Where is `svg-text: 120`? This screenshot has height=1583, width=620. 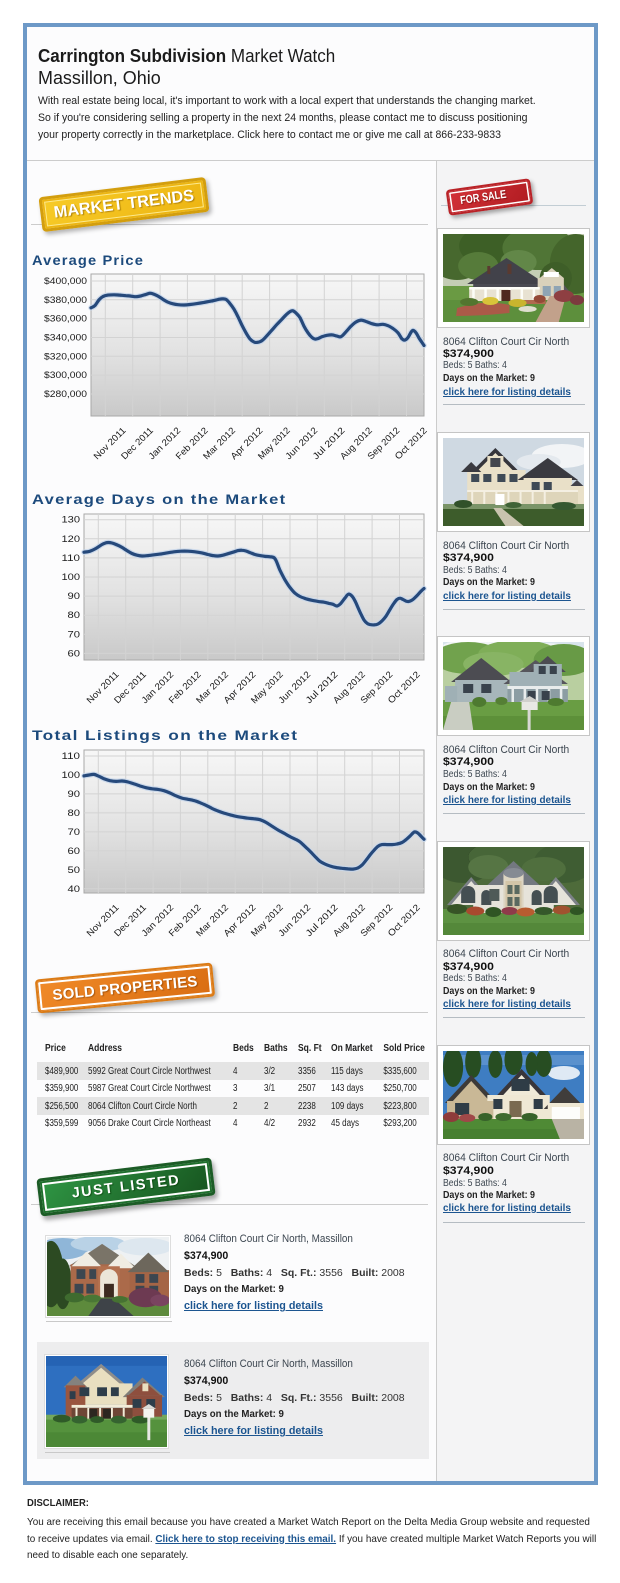 svg-text: 120 is located at coordinates (71, 539).